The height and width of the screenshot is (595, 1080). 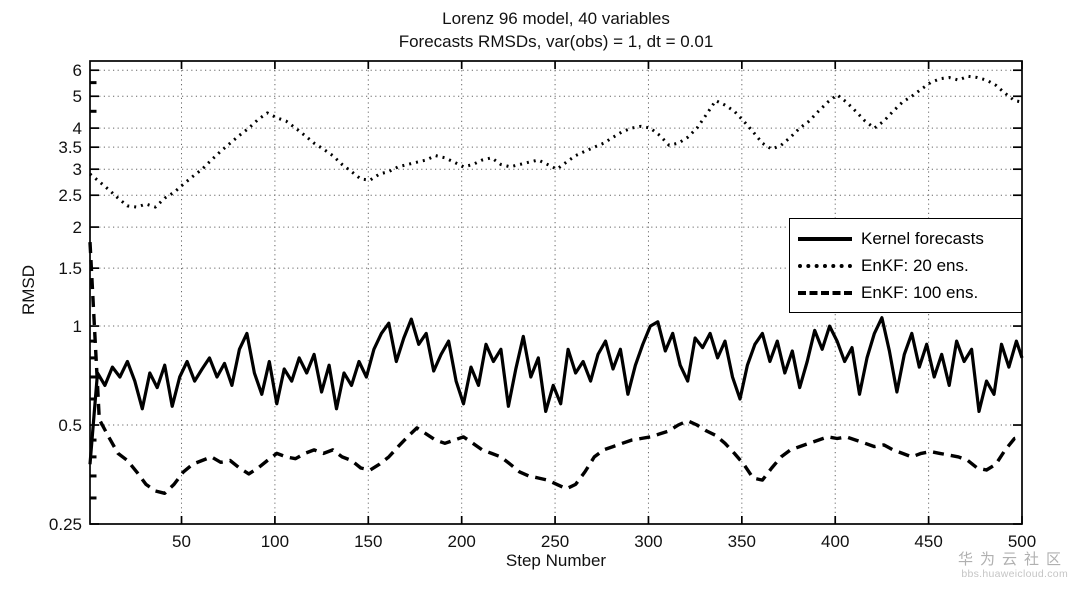 What do you see at coordinates (920, 292) in the screenshot?
I see `legend-item-label: EnKF: 100 ens.` at bounding box center [920, 292].